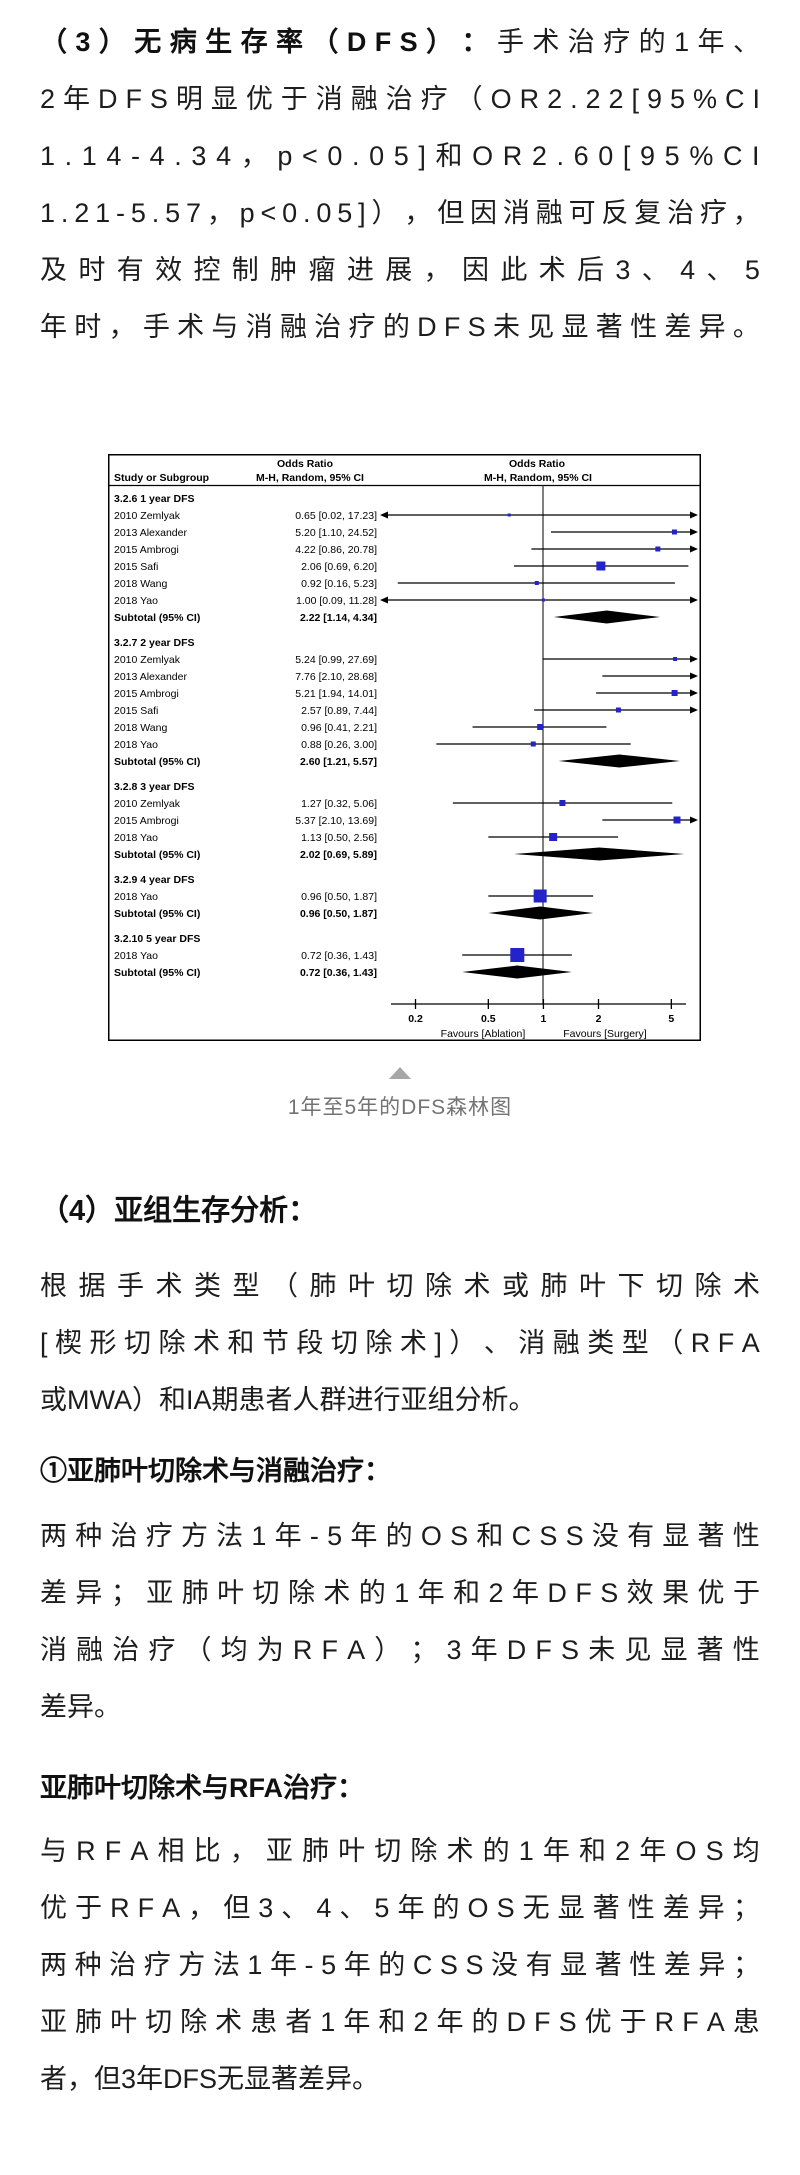 The image size is (800, 2175). What do you see at coordinates (336, 821) in the screenshot?
I see `svg-text: 5.37 [2.10, 13.69]` at bounding box center [336, 821].